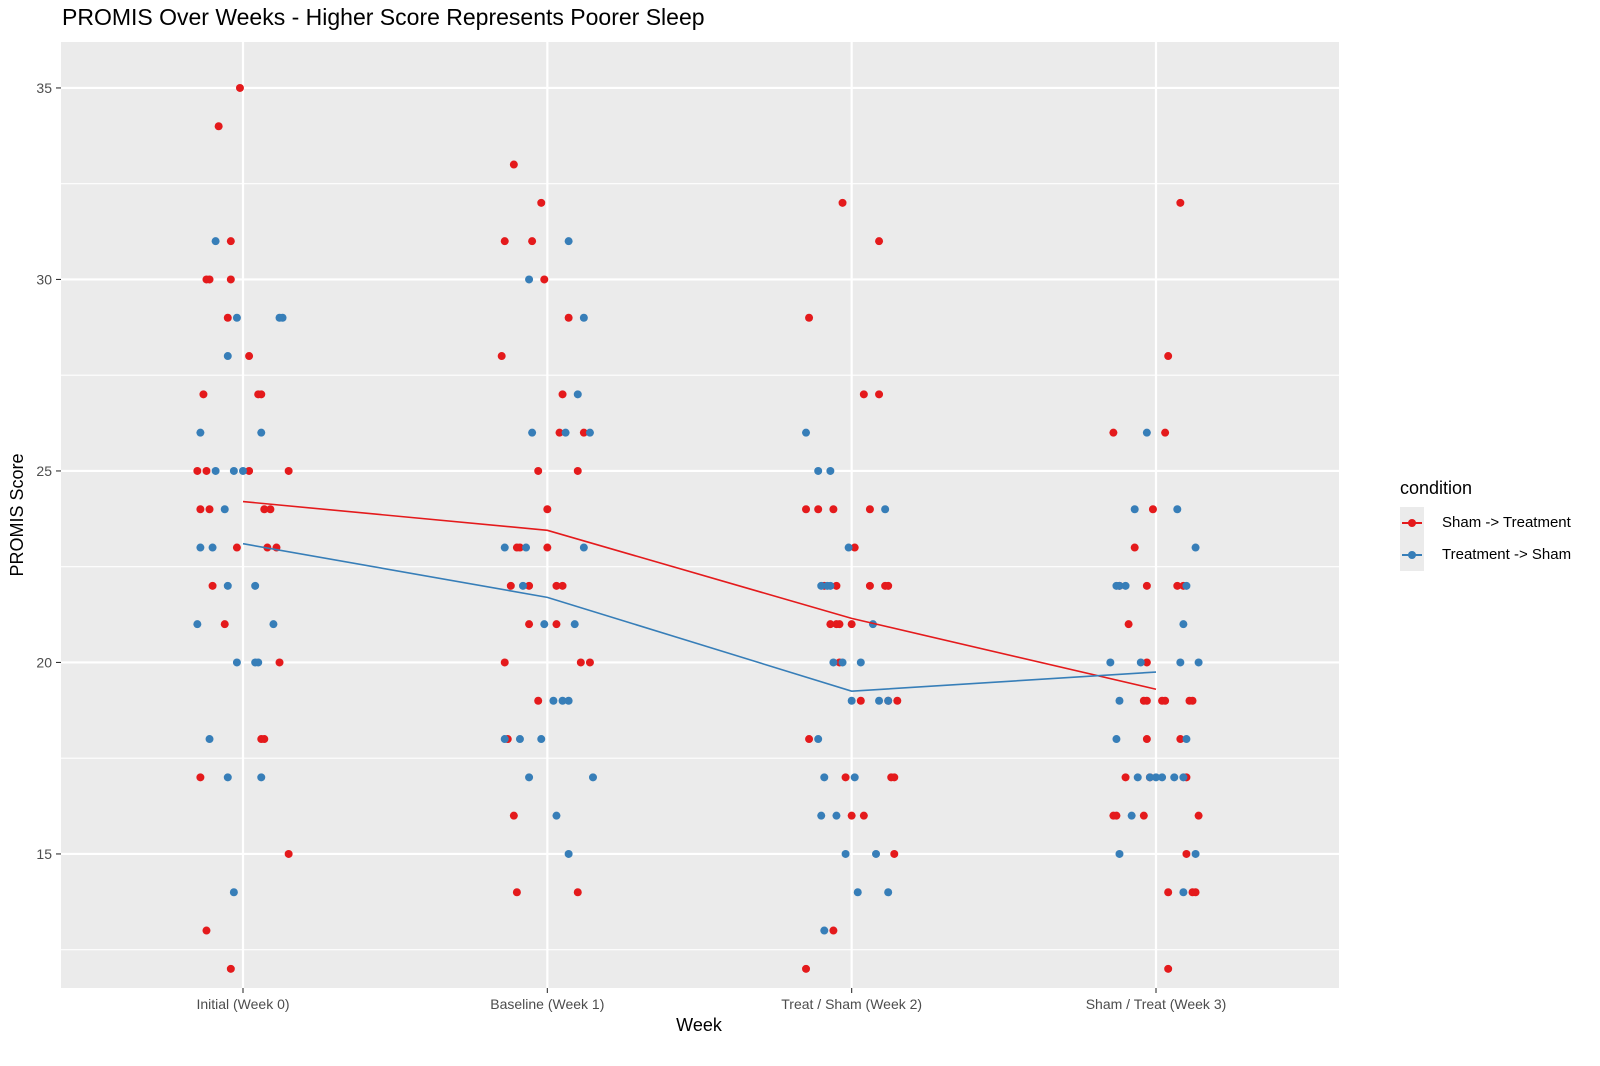 The height and width of the screenshot is (1066, 1600). What do you see at coordinates (1485, 523) in the screenshot?
I see `legend-item-sham-treatment: Sham -> Treatment` at bounding box center [1485, 523].